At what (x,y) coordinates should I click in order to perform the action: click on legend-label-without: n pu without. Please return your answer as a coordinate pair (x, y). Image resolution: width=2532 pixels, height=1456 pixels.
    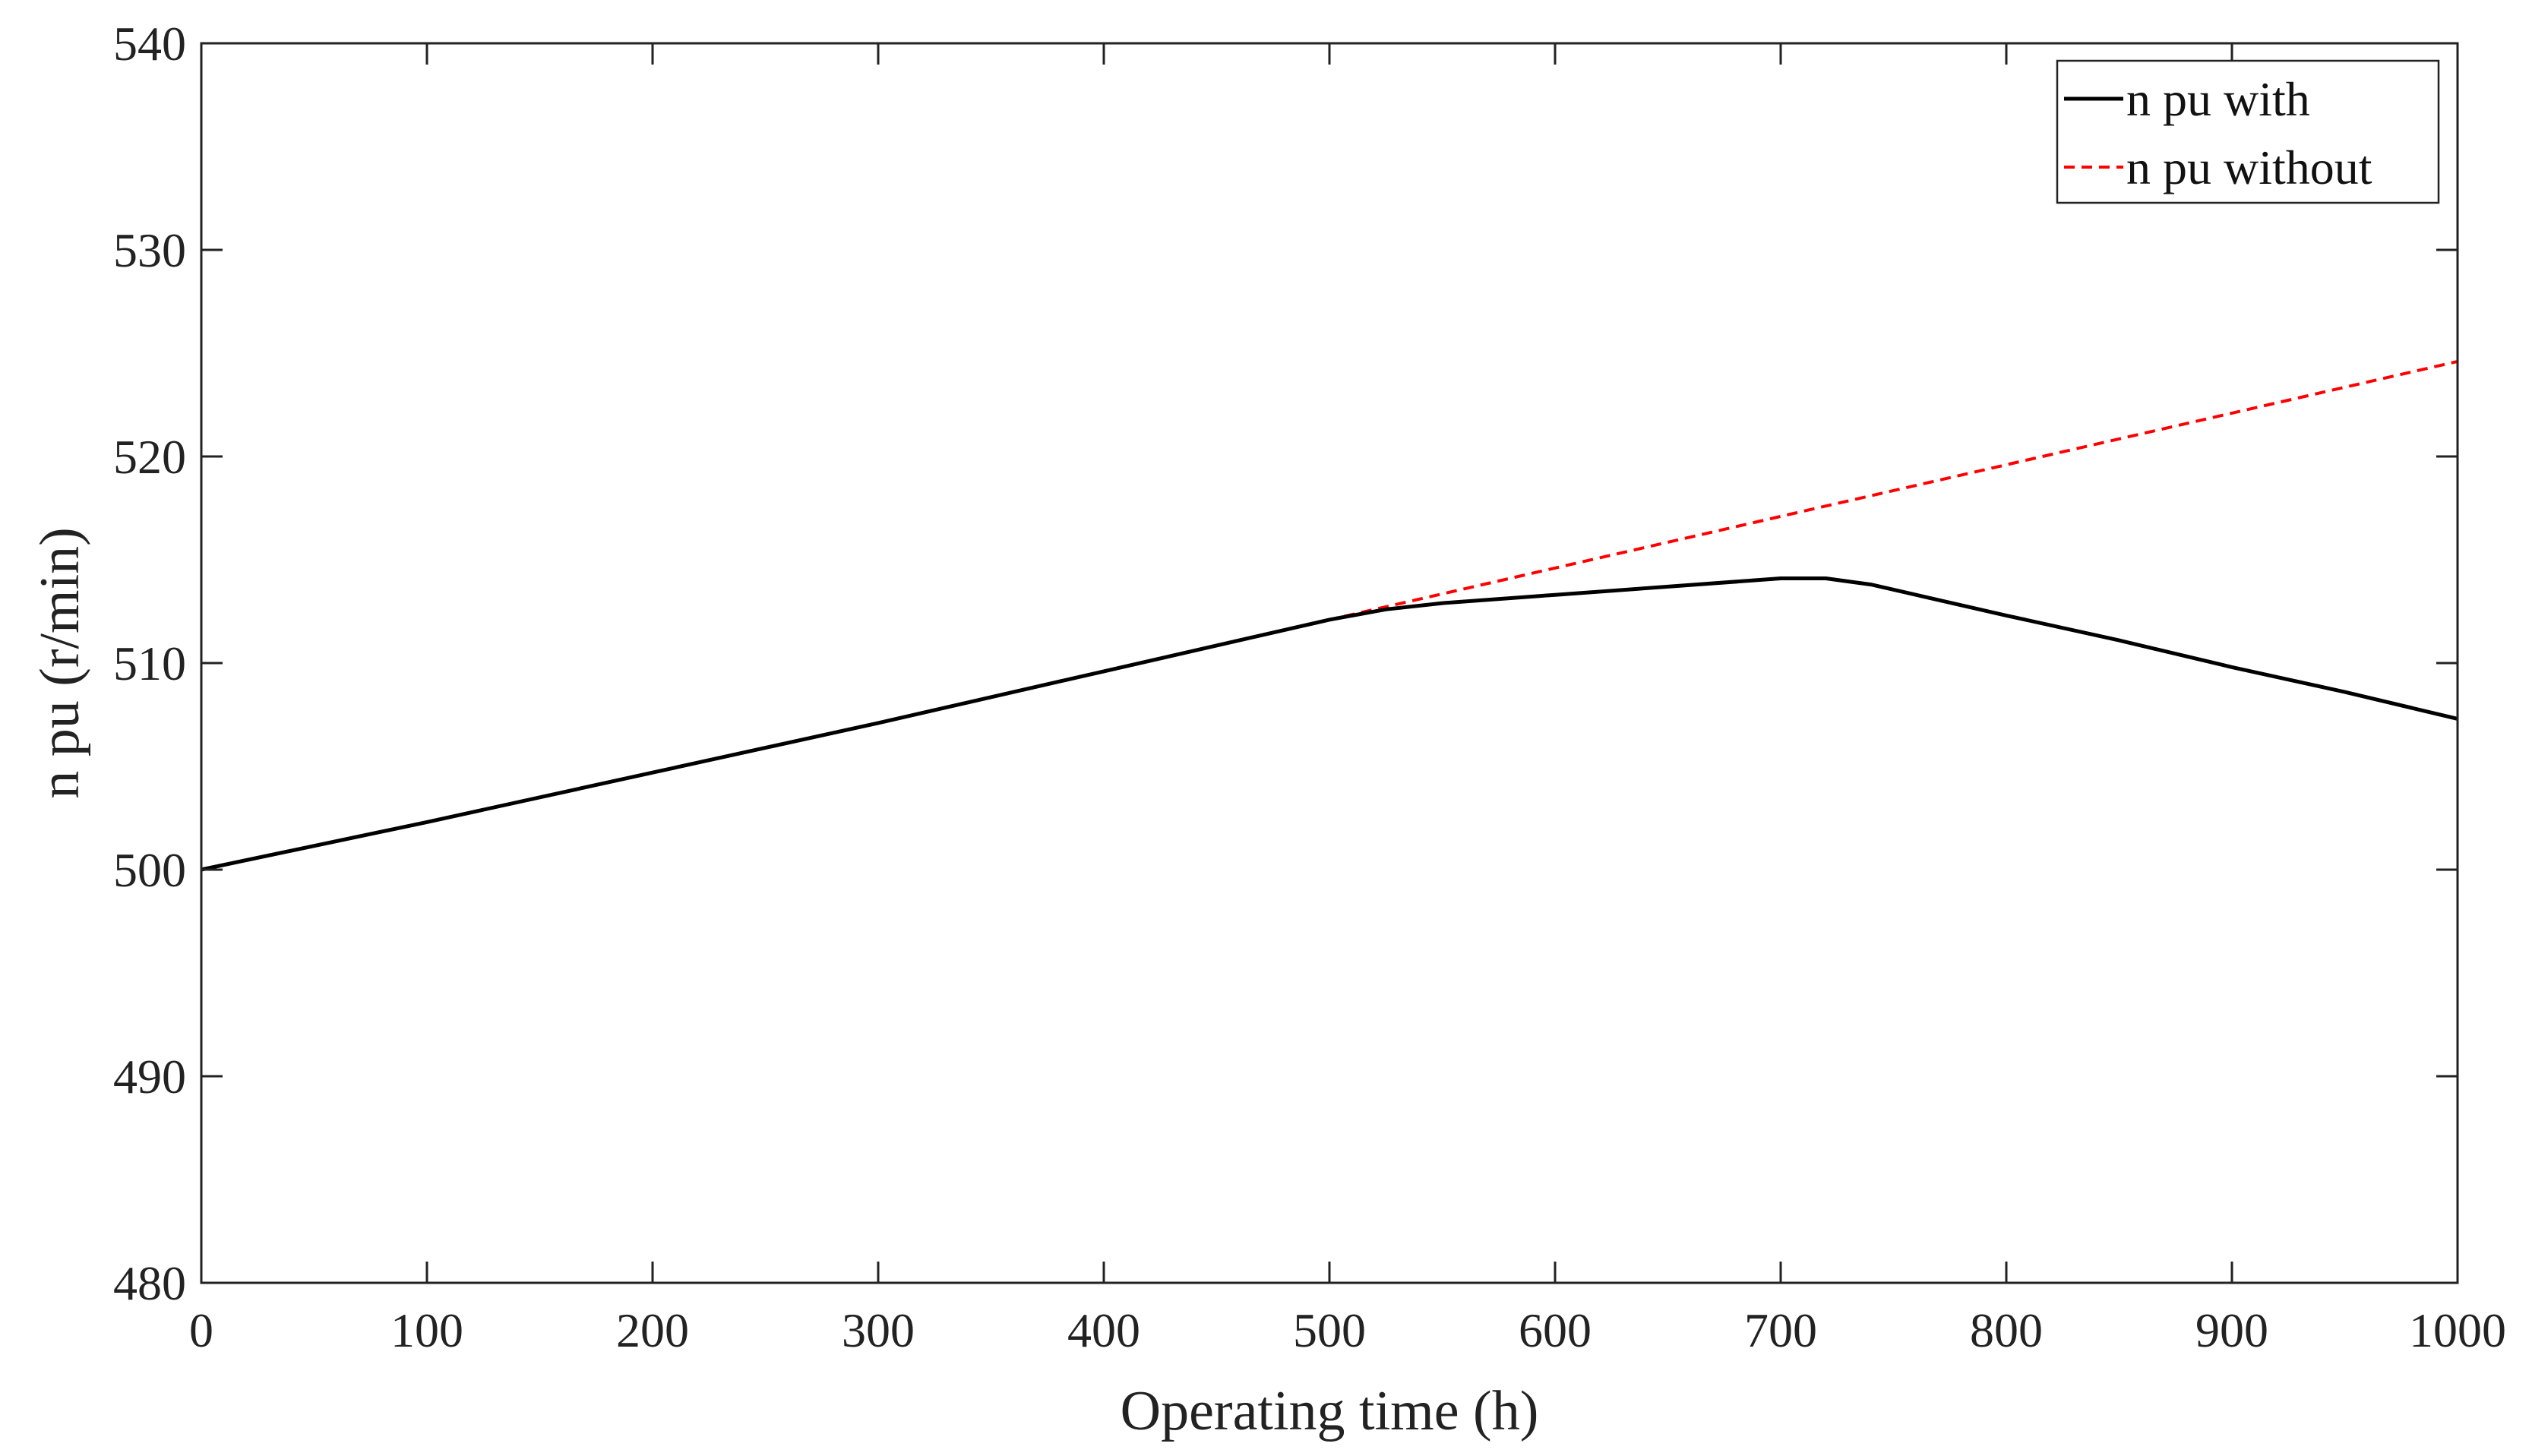
    Looking at the image, I should click on (2249, 167).